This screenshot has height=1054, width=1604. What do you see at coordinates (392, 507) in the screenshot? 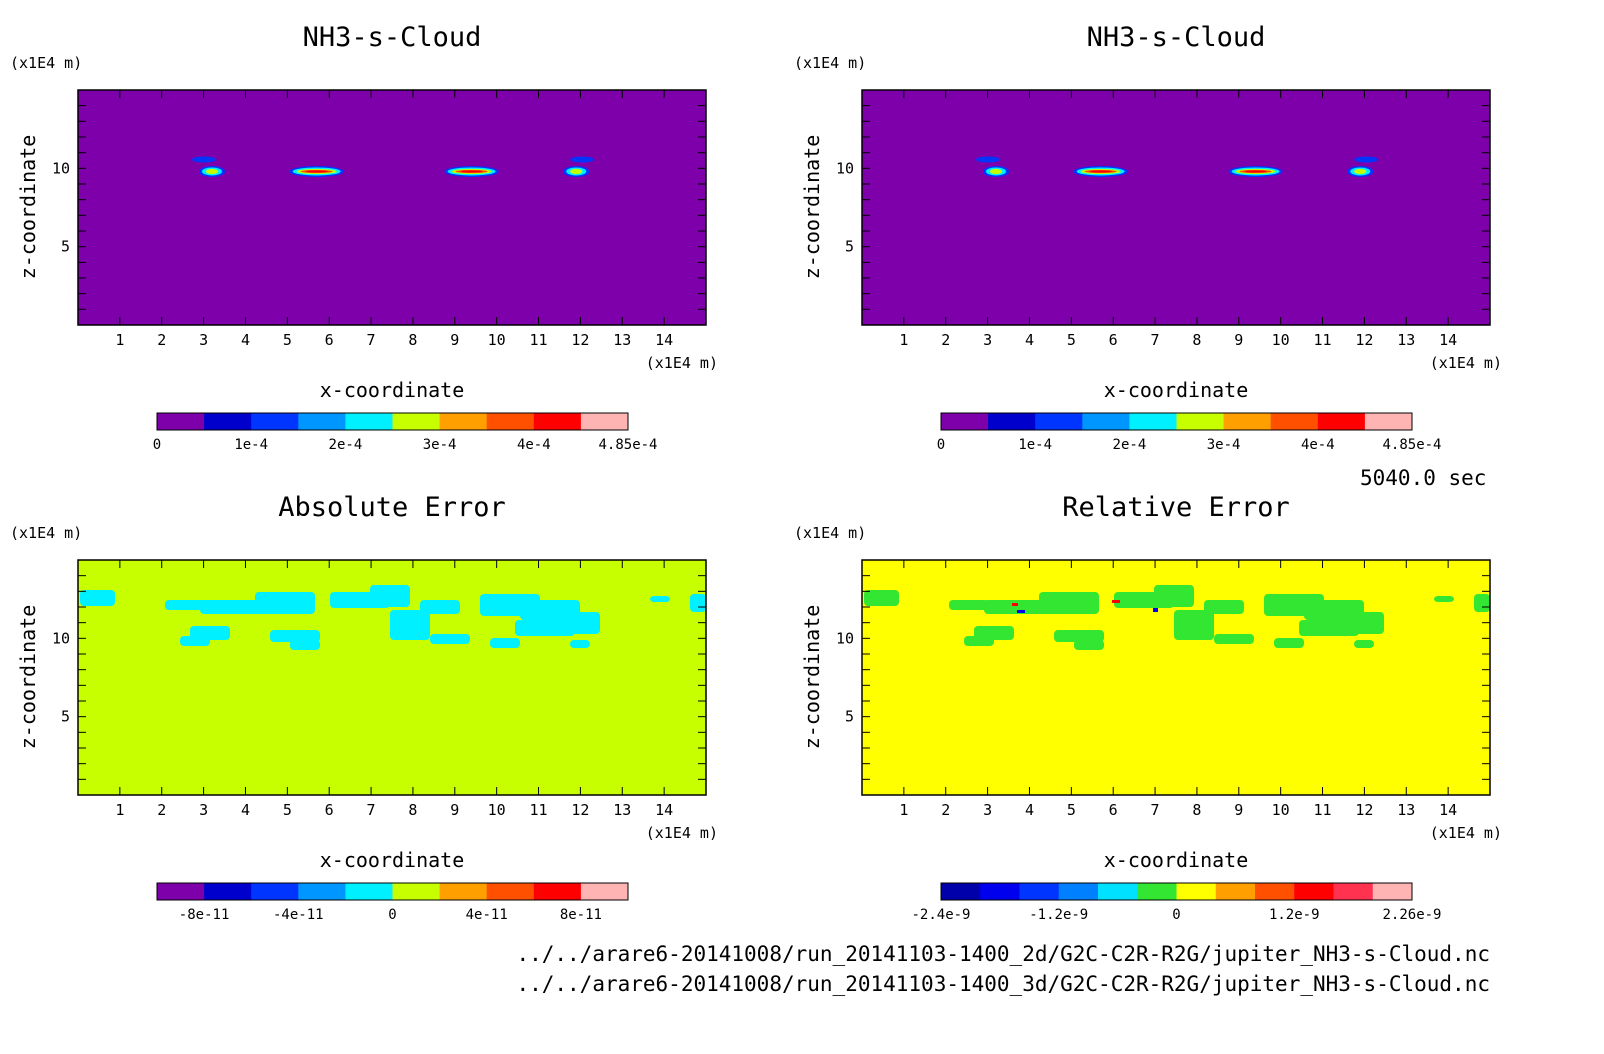
I see `chart-title: Absolute Error` at bounding box center [392, 507].